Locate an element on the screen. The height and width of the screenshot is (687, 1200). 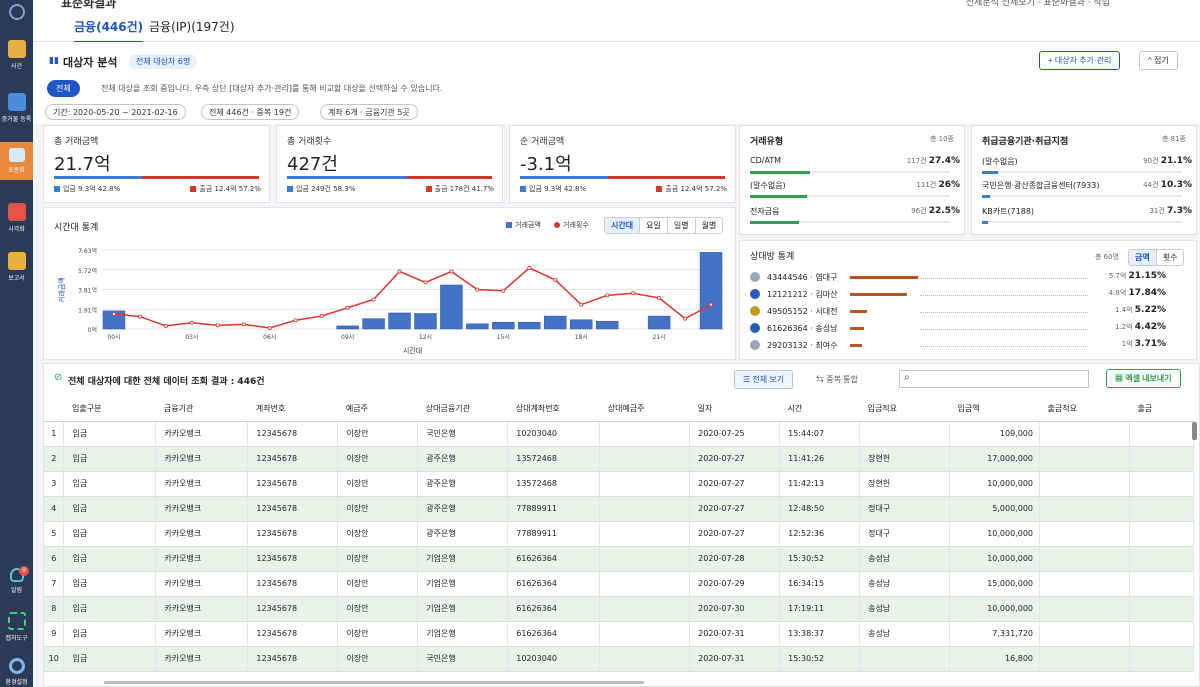
add-subject-button: + 대상자 추가·관리 is located at coordinates (1080, 60).